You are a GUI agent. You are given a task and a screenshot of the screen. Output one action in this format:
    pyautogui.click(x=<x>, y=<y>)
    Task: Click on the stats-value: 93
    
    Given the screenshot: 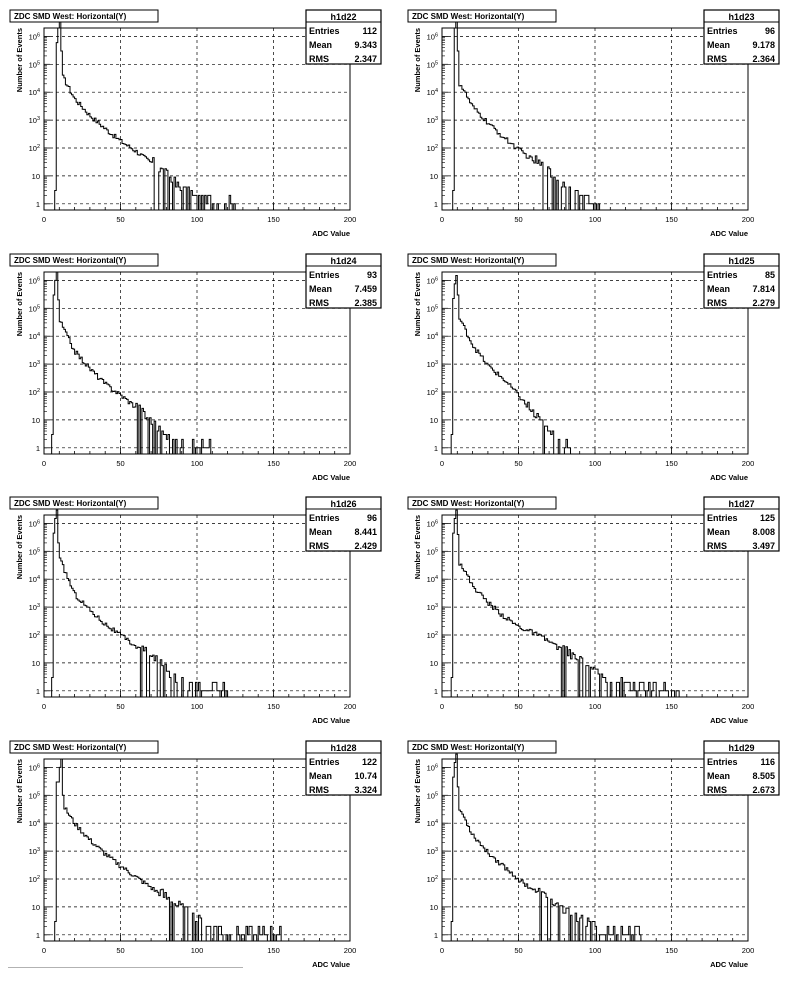 What is the action you would take?
    pyautogui.click(x=372, y=275)
    